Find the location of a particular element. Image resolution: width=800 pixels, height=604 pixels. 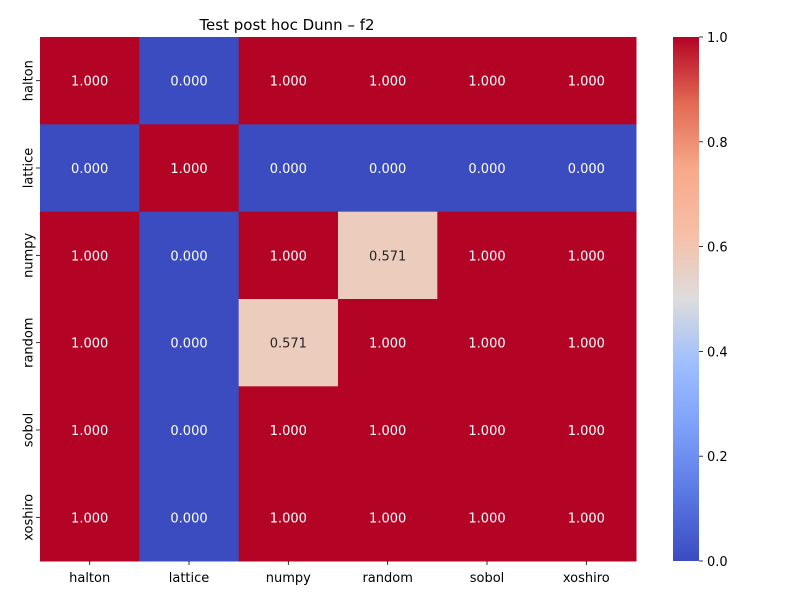

colorbar: 0.0 0.2 0.4 0.6 0.8 1.0 is located at coordinates (700, 300).